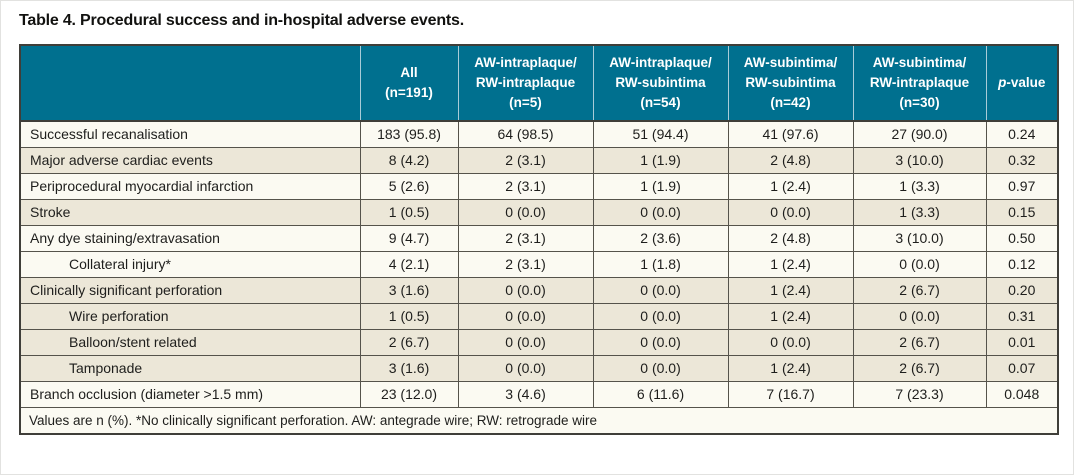  What do you see at coordinates (525, 134) in the screenshot?
I see `cell-value: 64 (98.5)` at bounding box center [525, 134].